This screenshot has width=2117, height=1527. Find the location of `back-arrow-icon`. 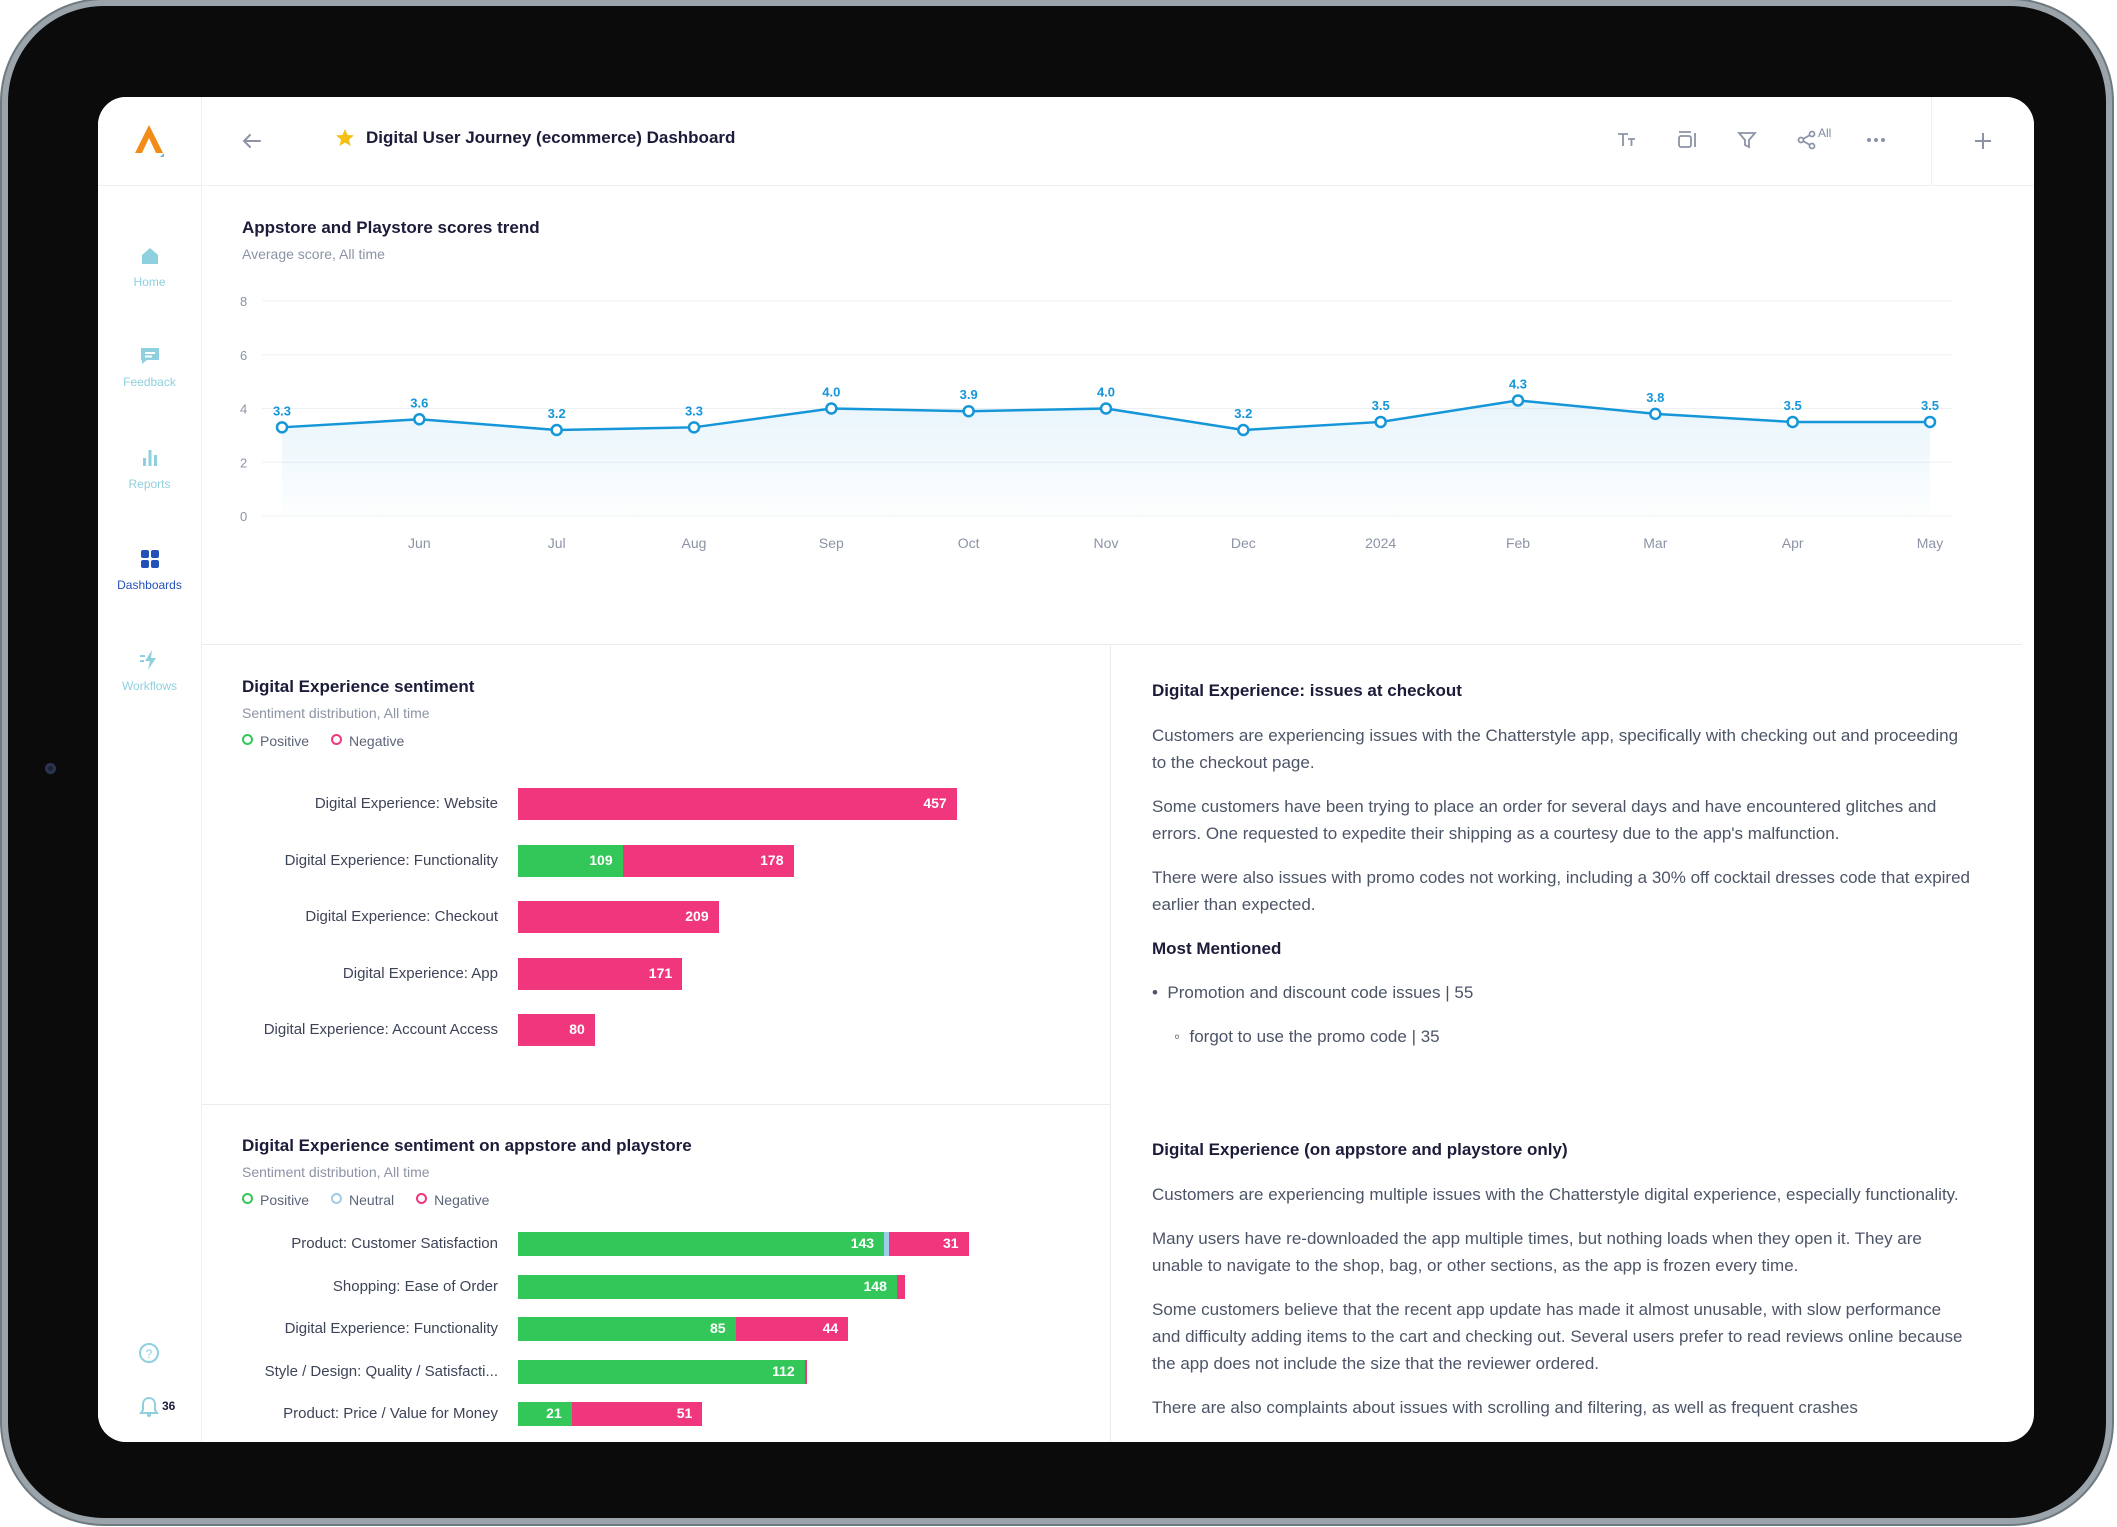

back-arrow-icon is located at coordinates (252, 141).